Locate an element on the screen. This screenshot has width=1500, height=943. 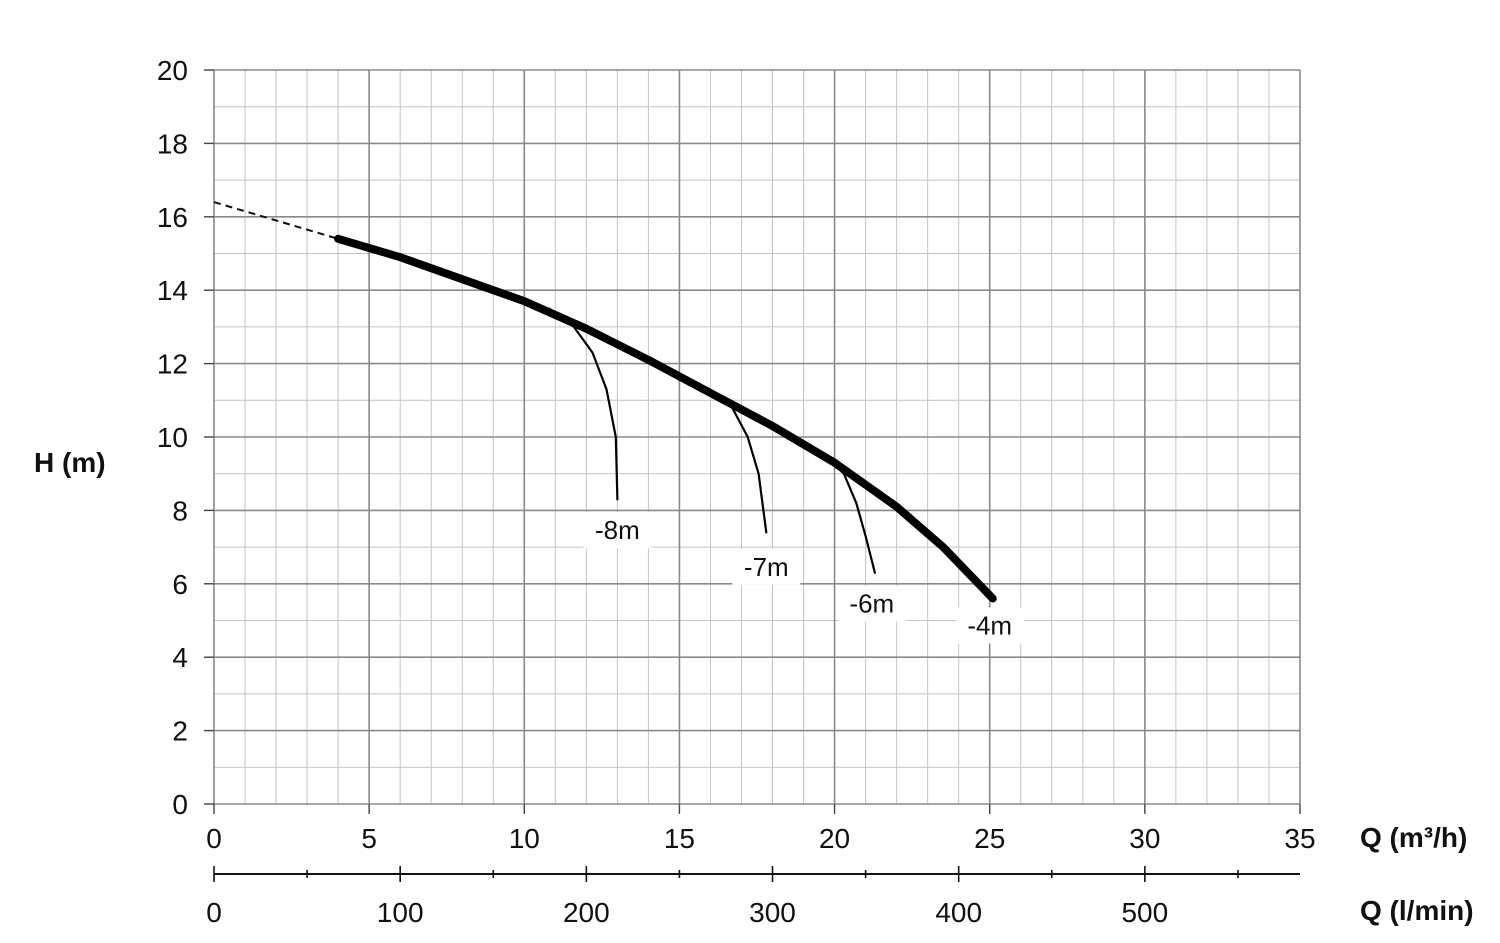
x-tick-label: 30 is located at coordinates (1144, 838).